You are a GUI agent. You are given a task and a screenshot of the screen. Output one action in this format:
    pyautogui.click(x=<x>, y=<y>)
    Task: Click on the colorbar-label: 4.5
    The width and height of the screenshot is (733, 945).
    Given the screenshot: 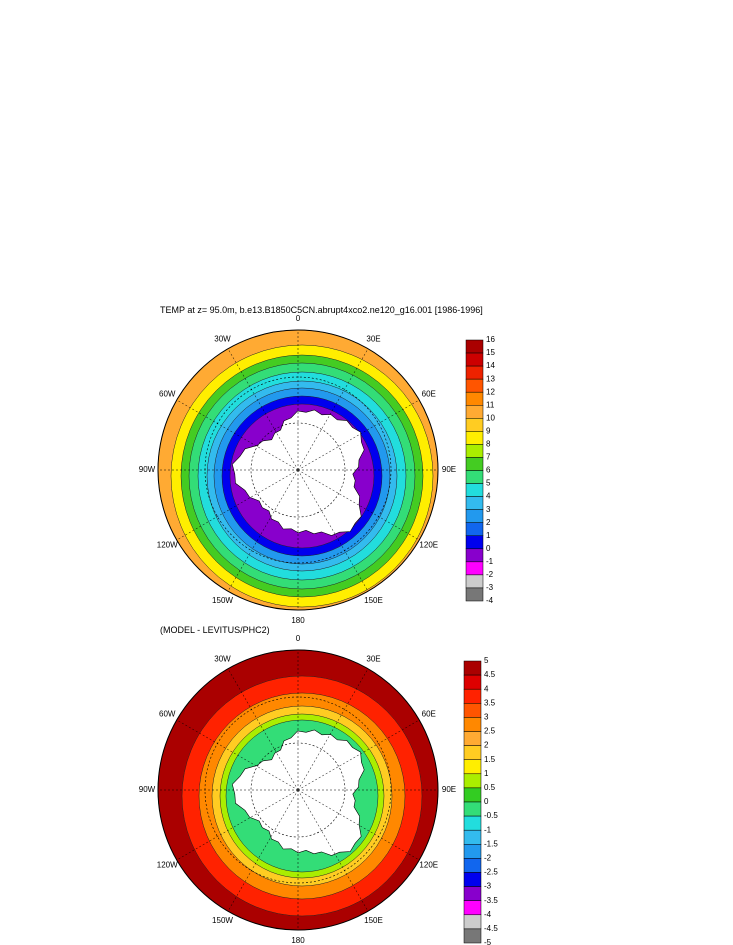 What is the action you would take?
    pyautogui.click(x=490, y=674)
    